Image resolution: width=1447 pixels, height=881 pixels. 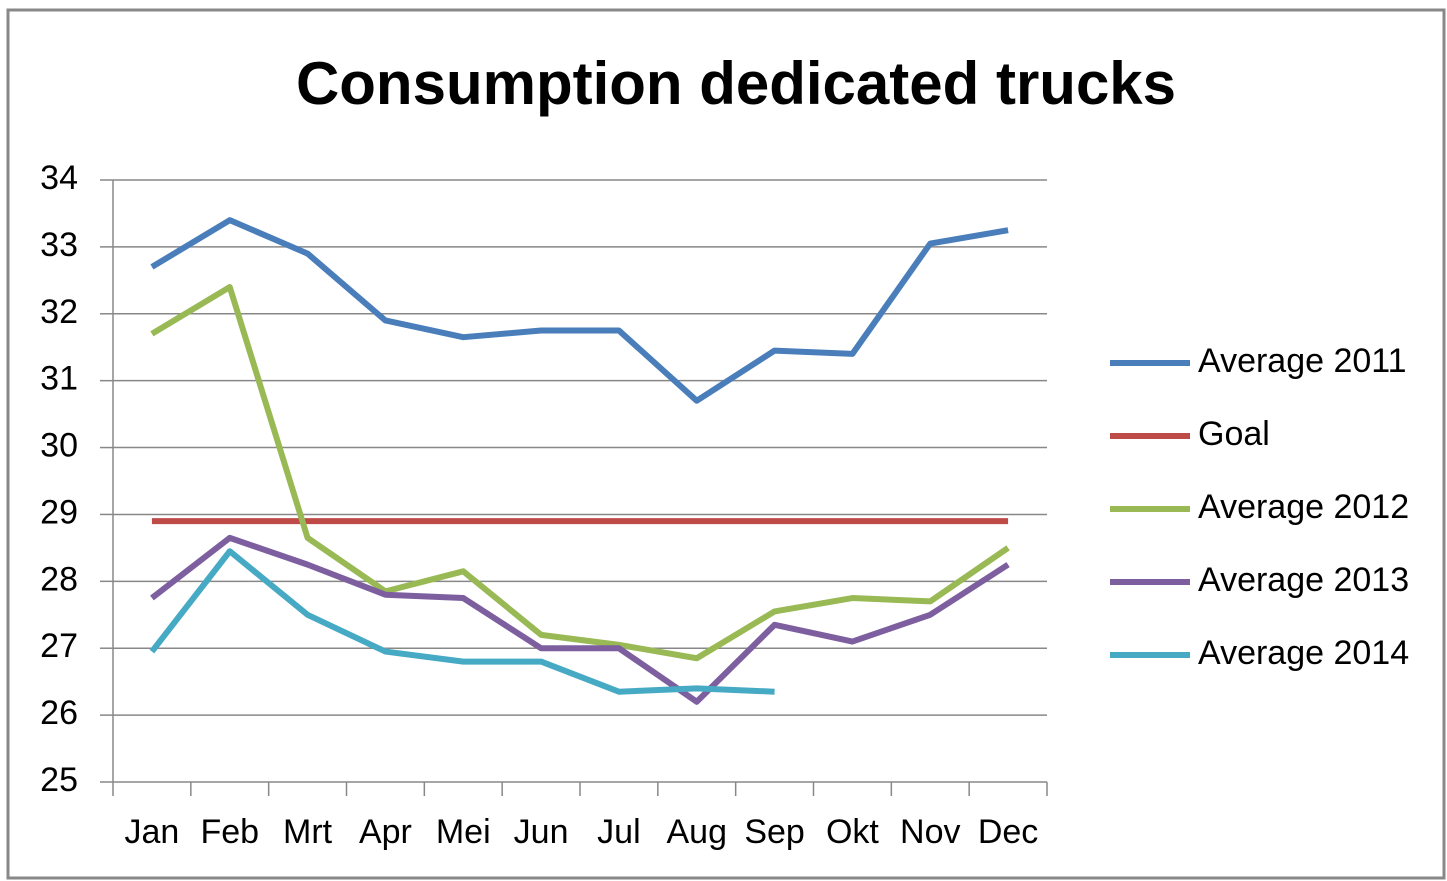 I want to click on x-tick-label: Feb, so click(x=229, y=832).